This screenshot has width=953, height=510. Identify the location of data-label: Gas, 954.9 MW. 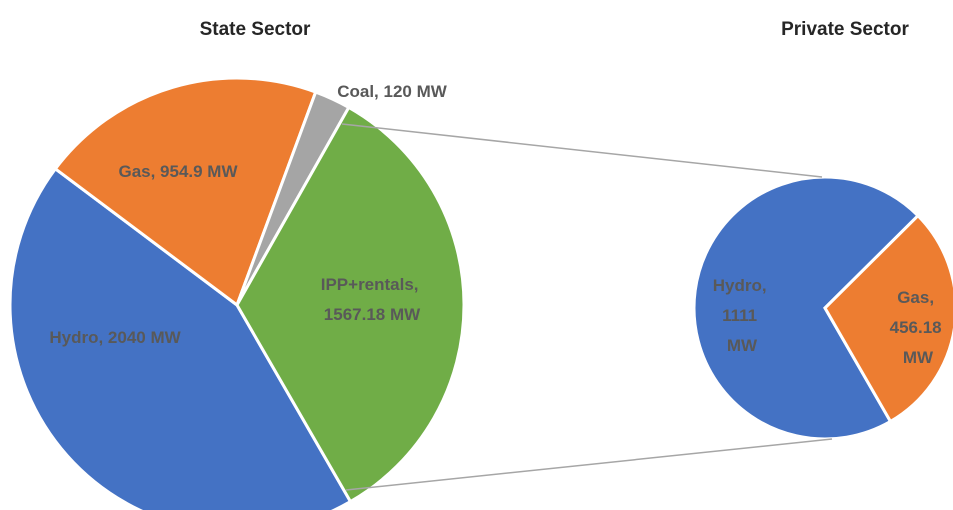
(178, 171).